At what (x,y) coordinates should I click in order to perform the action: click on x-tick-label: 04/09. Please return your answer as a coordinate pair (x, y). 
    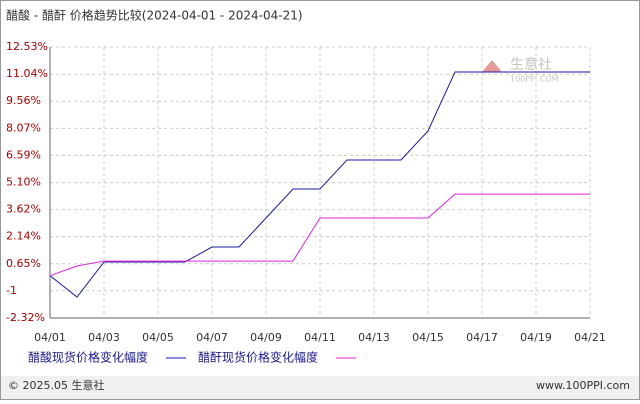
    Looking at the image, I should click on (266, 337).